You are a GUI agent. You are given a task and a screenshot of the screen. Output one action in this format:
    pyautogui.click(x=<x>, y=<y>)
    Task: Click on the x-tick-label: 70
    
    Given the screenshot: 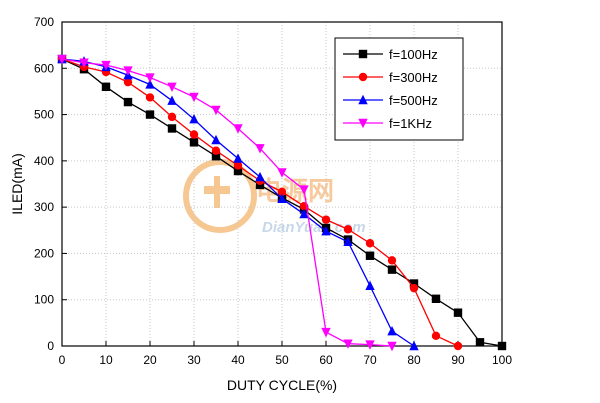 What is the action you would take?
    pyautogui.click(x=370, y=360)
    